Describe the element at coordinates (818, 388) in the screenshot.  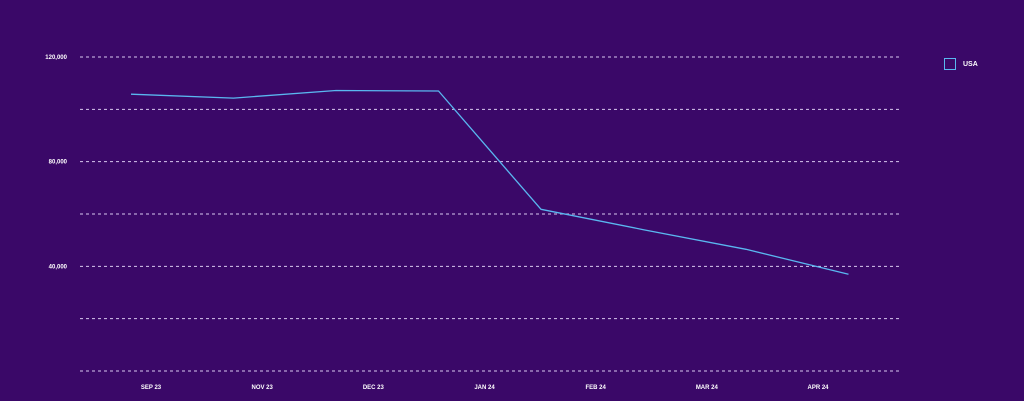
I see `x-tick-label: APR 24` at that location.